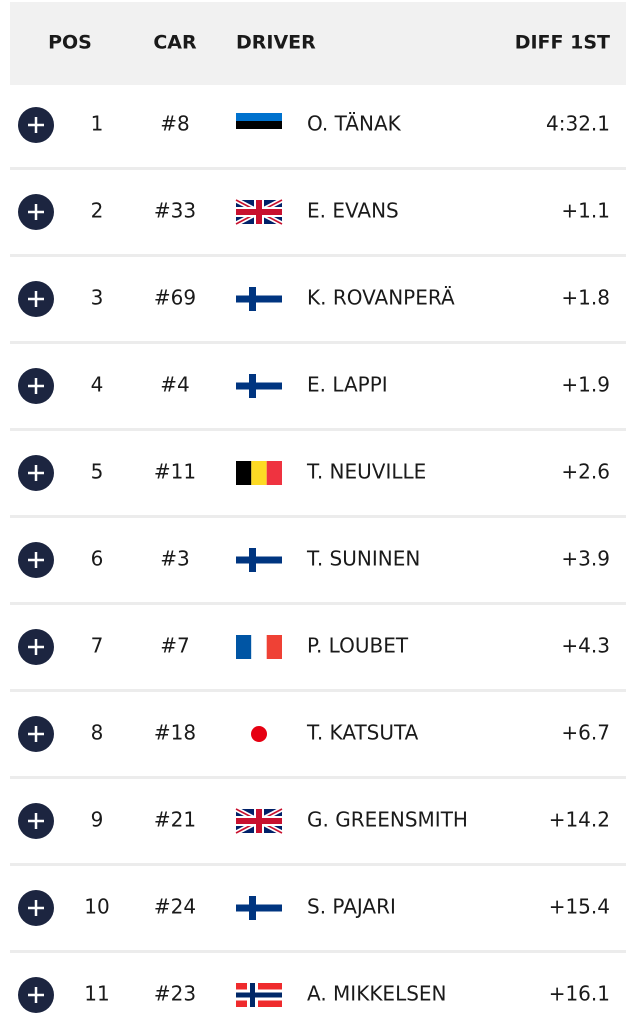  I want to click on driver-name: A. MIKKELSEN, so click(377, 994).